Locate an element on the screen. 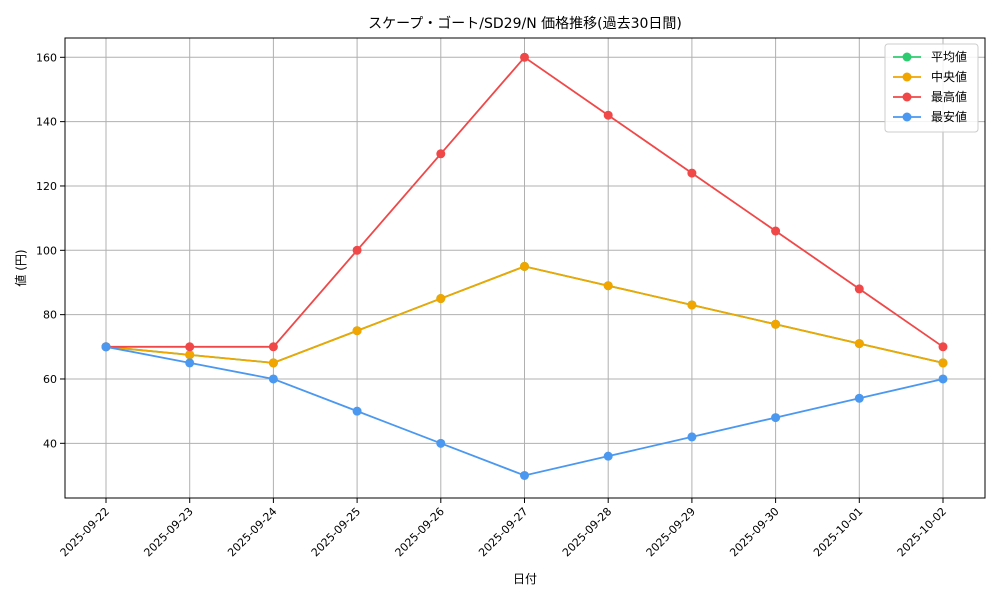  y-tick-label: 120 is located at coordinates (46, 186).